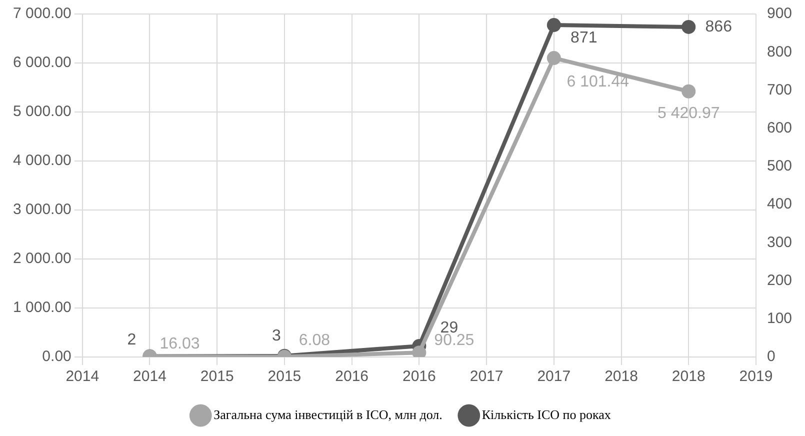  I want to click on data-label: 5 420.97, so click(688, 113).